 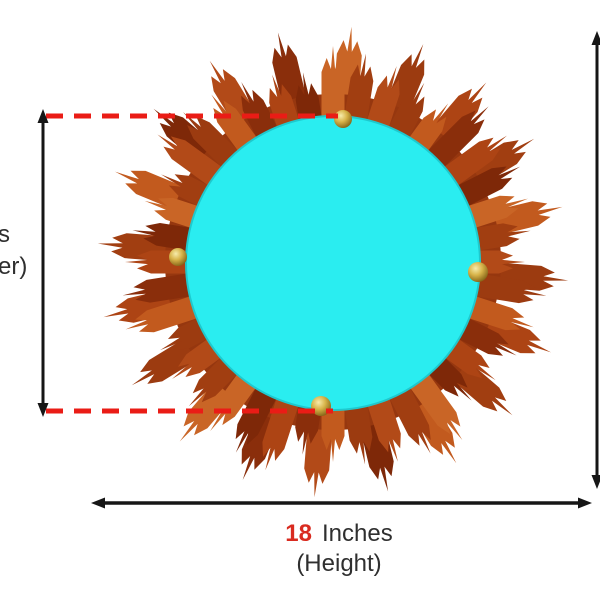 What do you see at coordinates (298, 533) in the screenshot?
I see `height-value: 18` at bounding box center [298, 533].